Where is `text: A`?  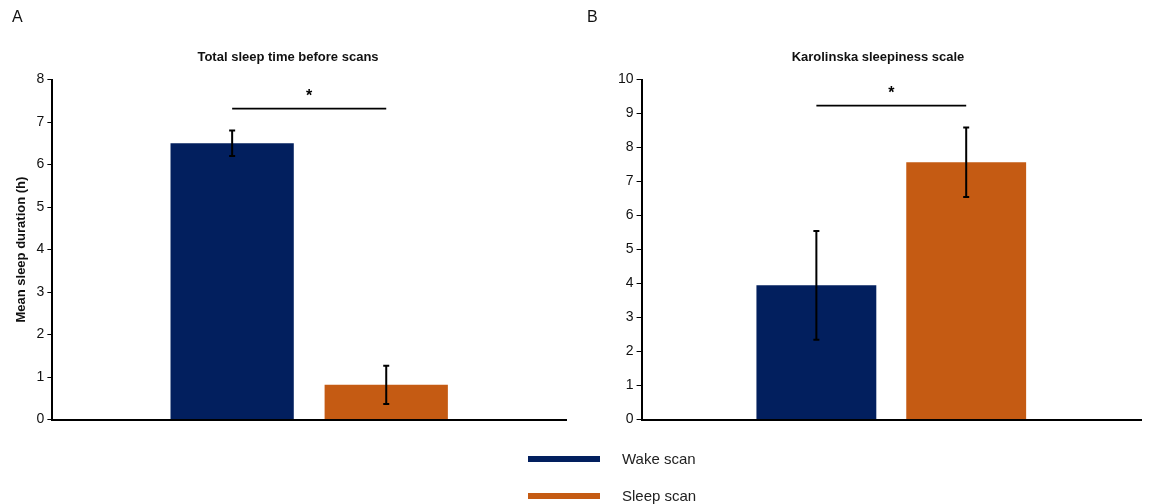 text: A is located at coordinates (17, 17).